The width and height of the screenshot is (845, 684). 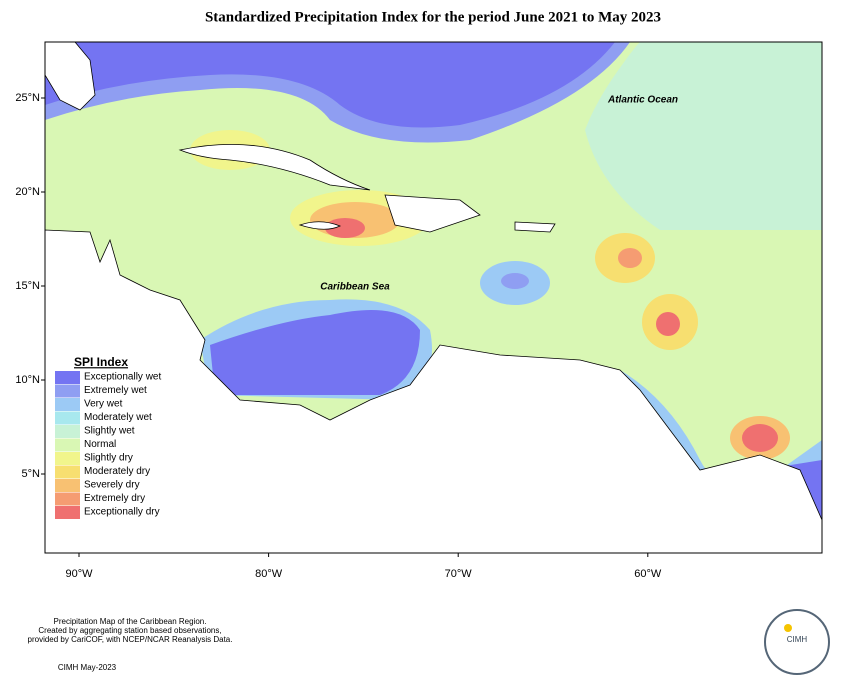 What do you see at coordinates (114, 498) in the screenshot?
I see `legend-label: Extremely dry` at bounding box center [114, 498].